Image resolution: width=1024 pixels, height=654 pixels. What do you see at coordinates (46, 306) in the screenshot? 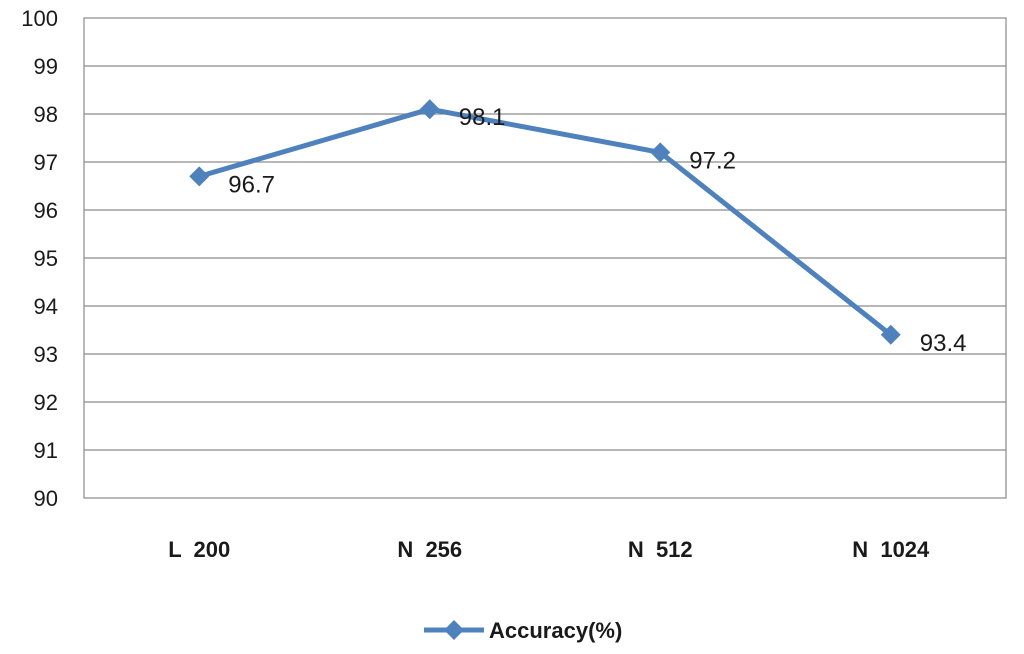
I see `y-tick-label: 94` at bounding box center [46, 306].